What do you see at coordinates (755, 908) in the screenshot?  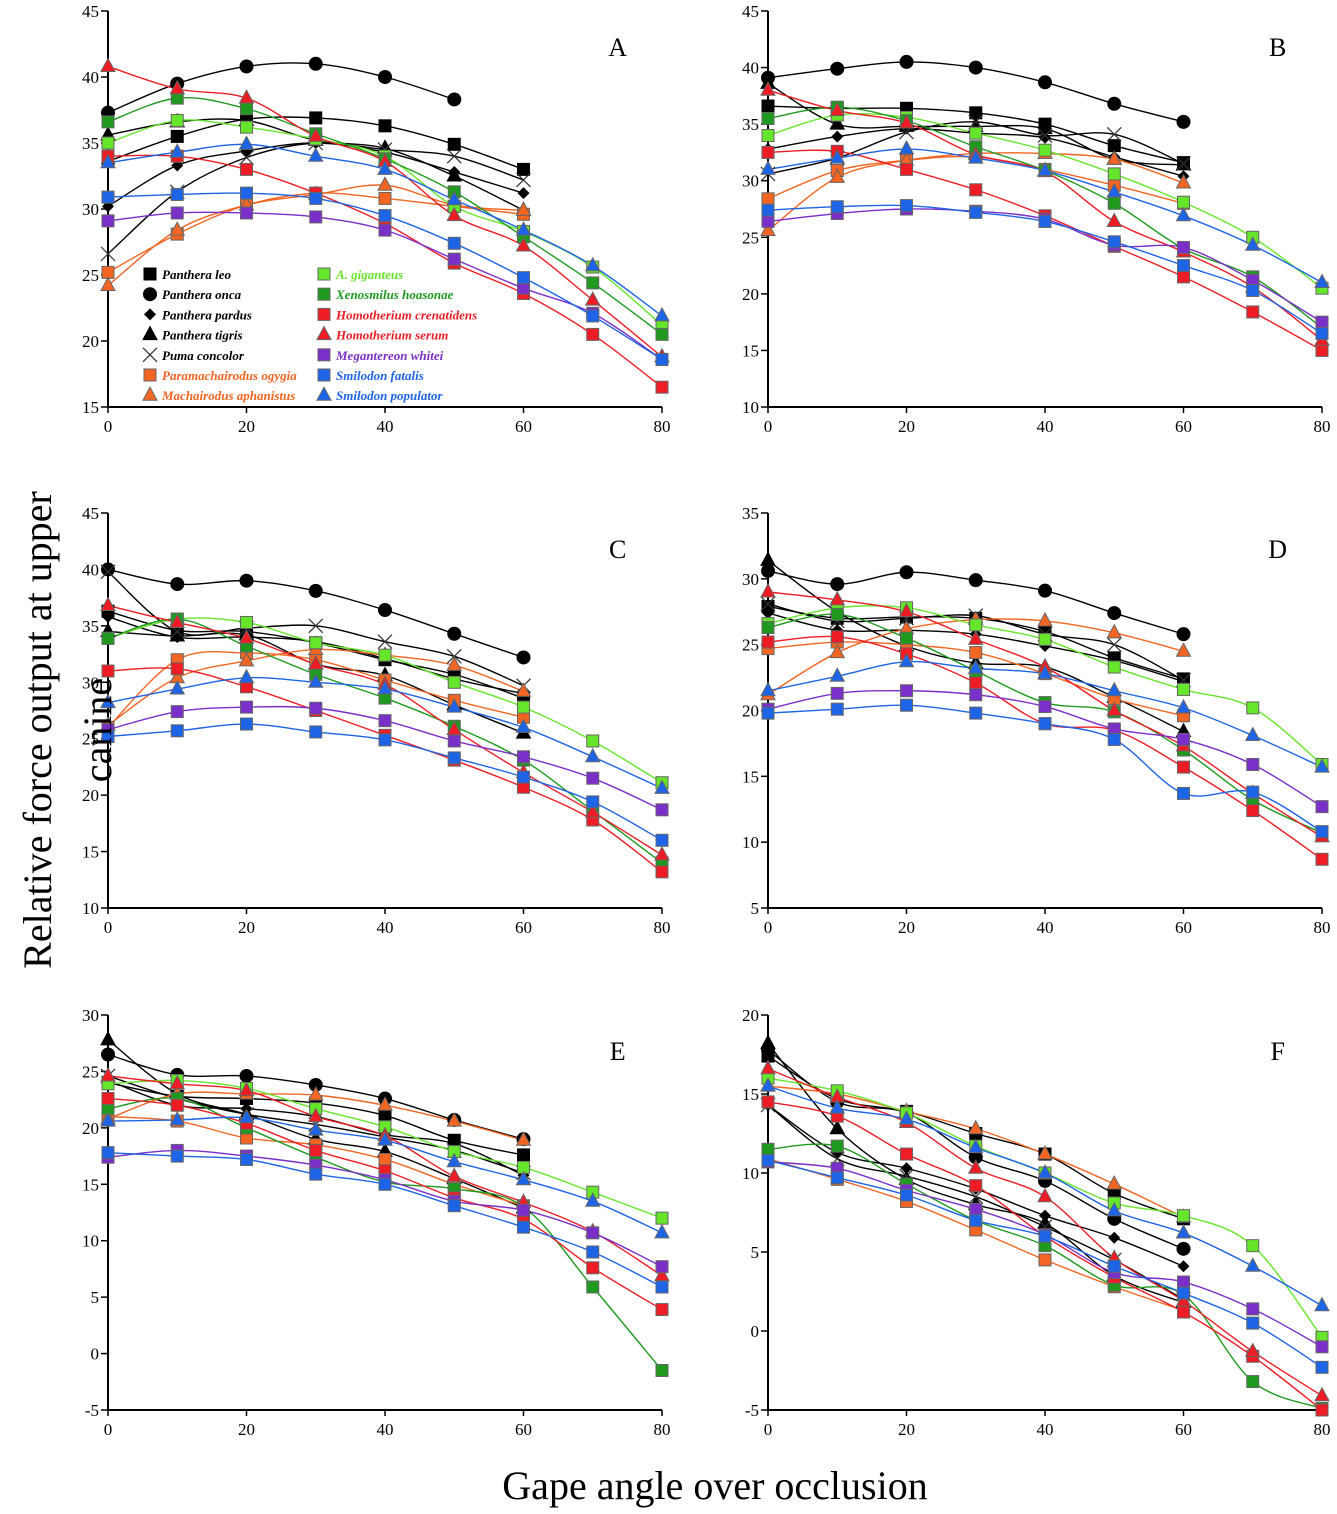 I see `y-tick-label: 5` at bounding box center [755, 908].